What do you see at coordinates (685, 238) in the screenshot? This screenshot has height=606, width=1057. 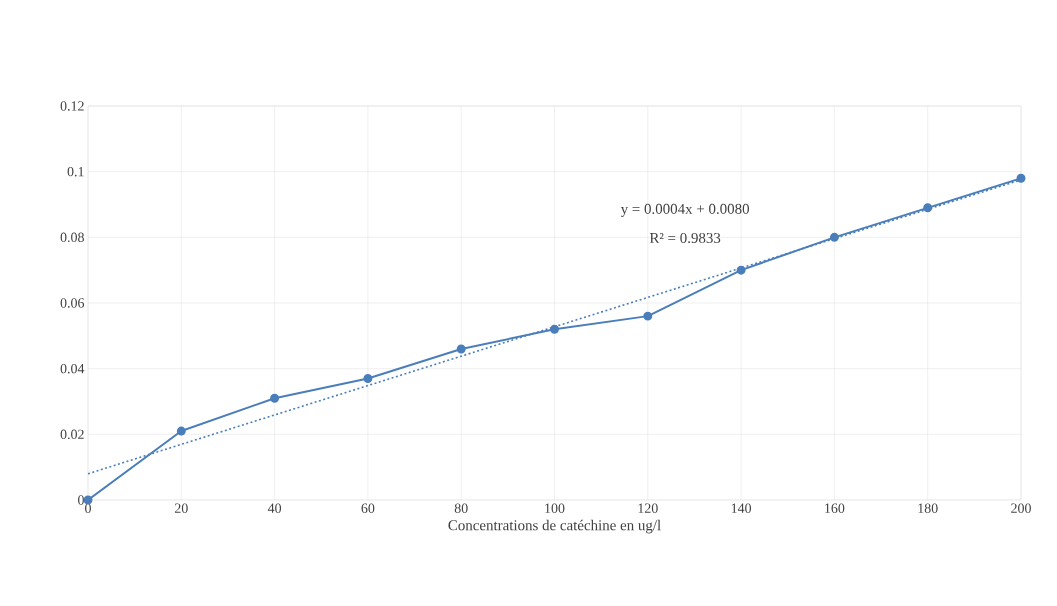 I see `annotation: R² = 0.9833` at bounding box center [685, 238].